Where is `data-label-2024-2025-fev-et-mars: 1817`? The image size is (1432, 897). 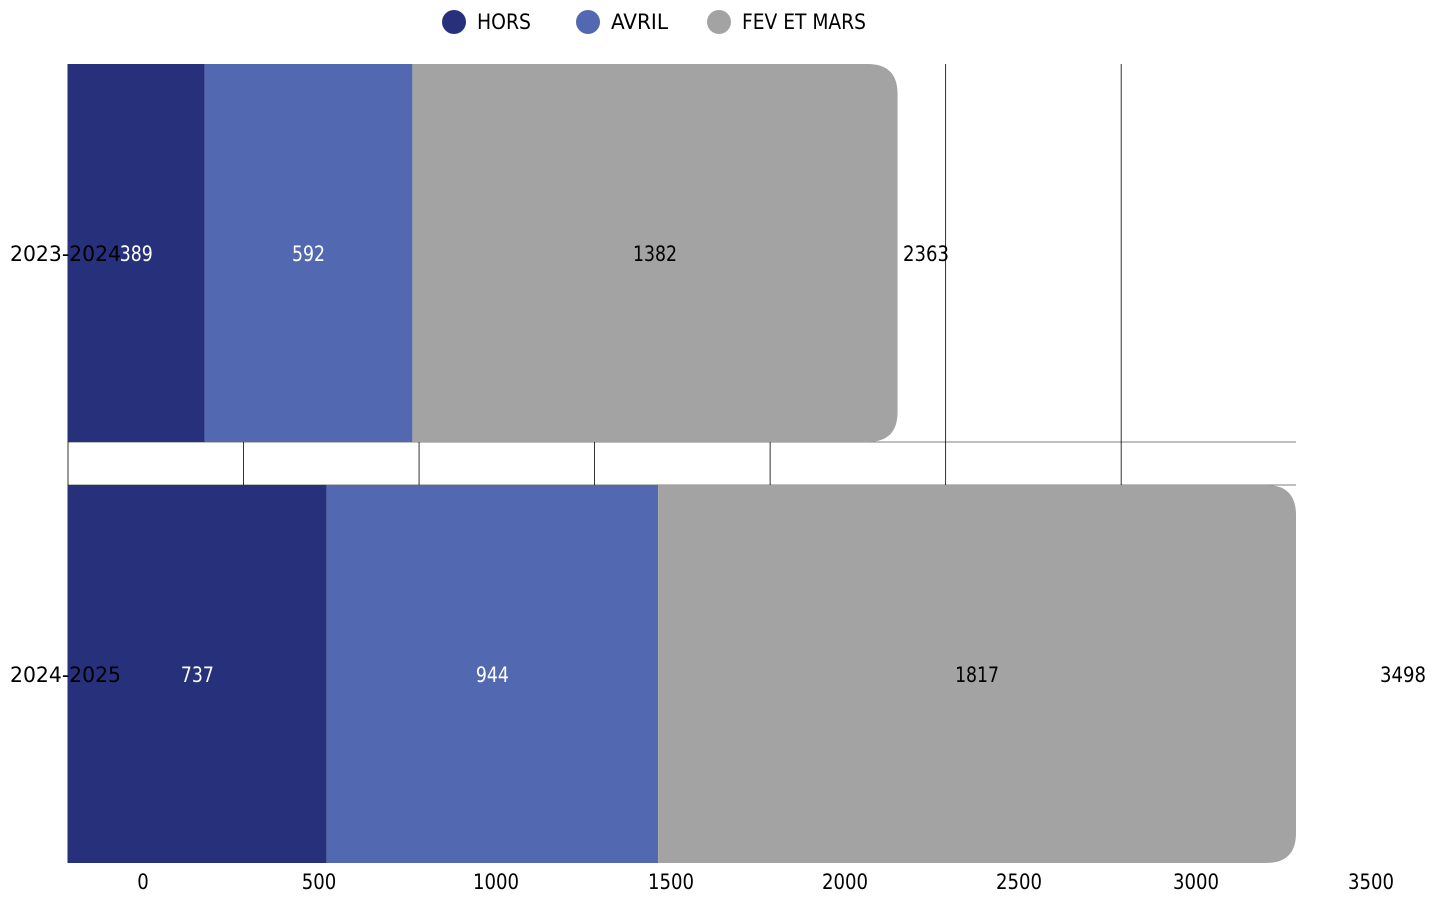 data-label-2024-2025-fev-et-mars: 1817 is located at coordinates (977, 675).